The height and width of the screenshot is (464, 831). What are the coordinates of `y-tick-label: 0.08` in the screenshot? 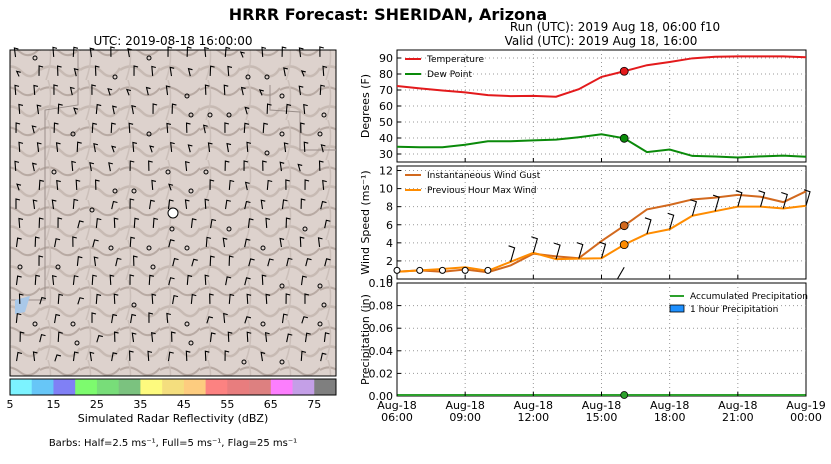 It's located at (381, 306).